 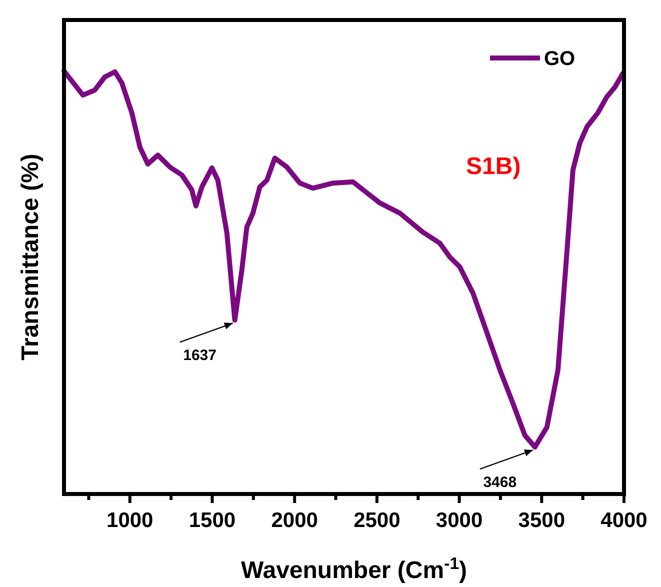 What do you see at coordinates (542, 520) in the screenshot?
I see `x-tick-label: 3500` at bounding box center [542, 520].